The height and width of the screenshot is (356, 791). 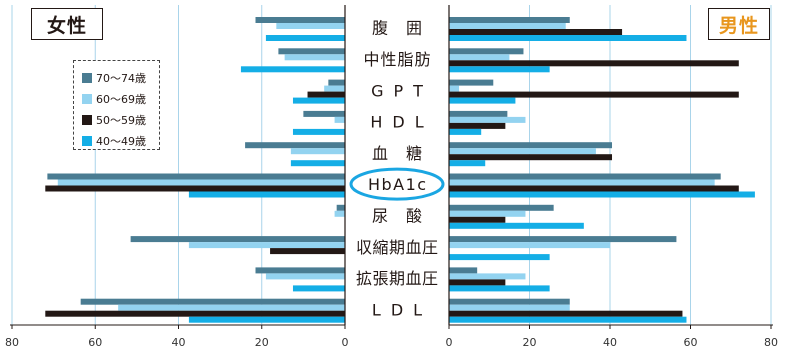 I want to click on tick-label-female: 80, so click(x=12, y=342).